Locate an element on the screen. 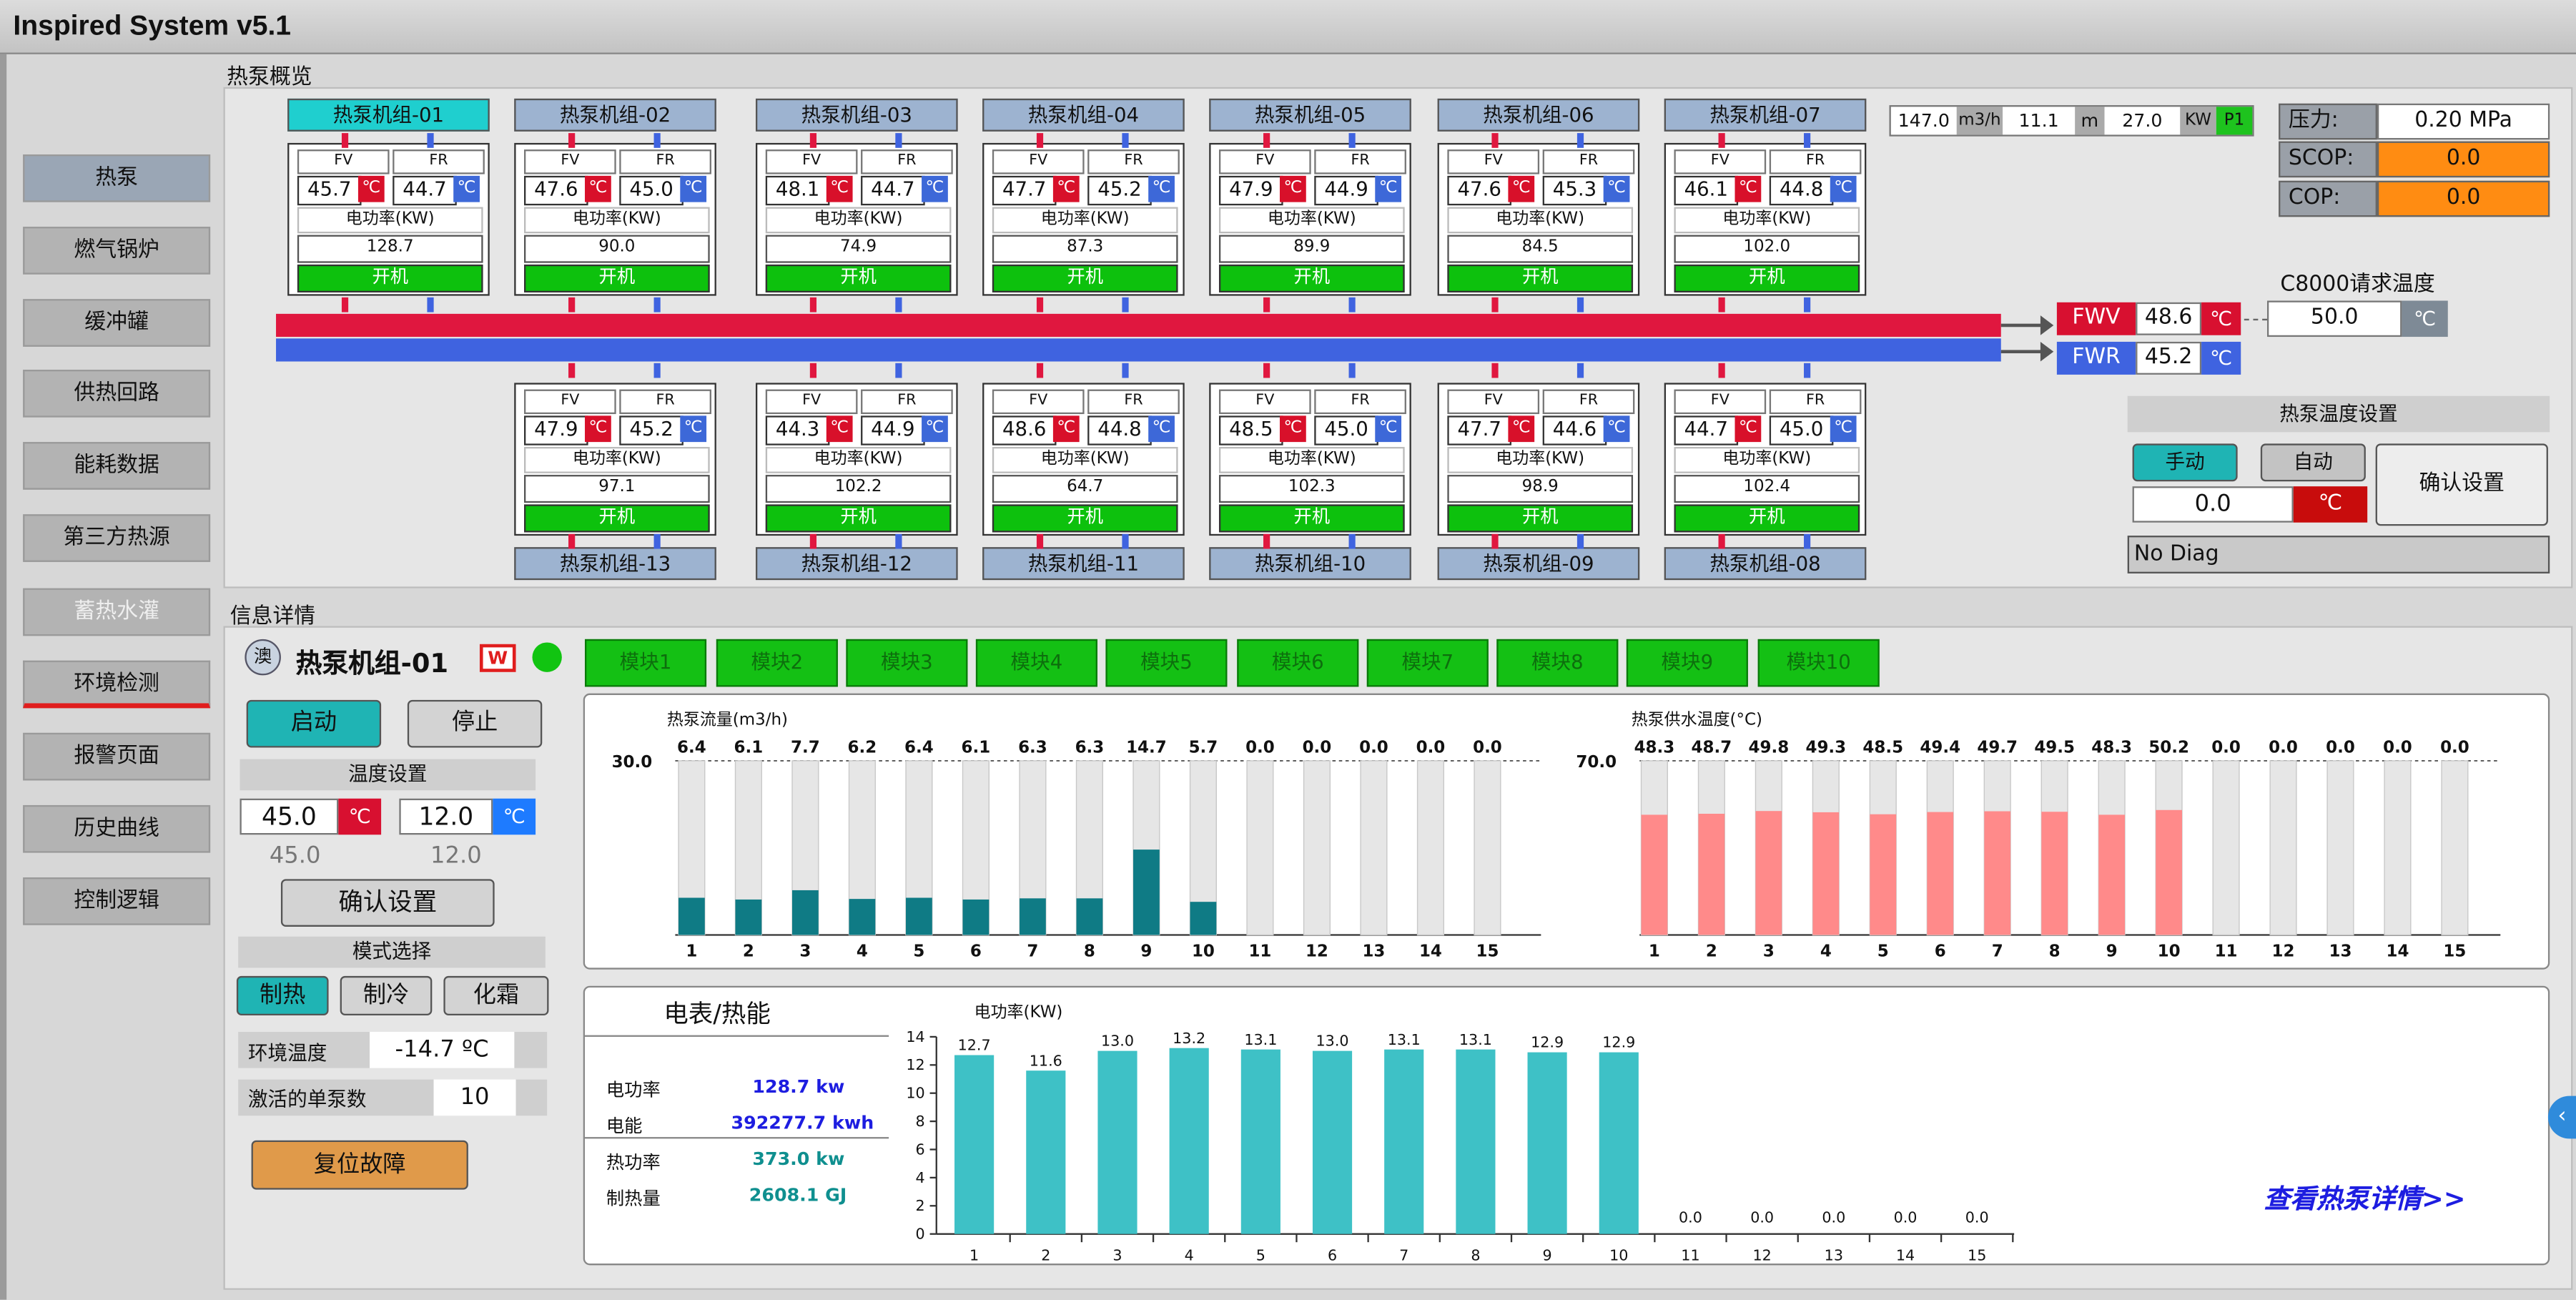 Image resolution: width=2576 pixels, height=1300 pixels. nav-item-4: 供热回路 is located at coordinates (117, 394).